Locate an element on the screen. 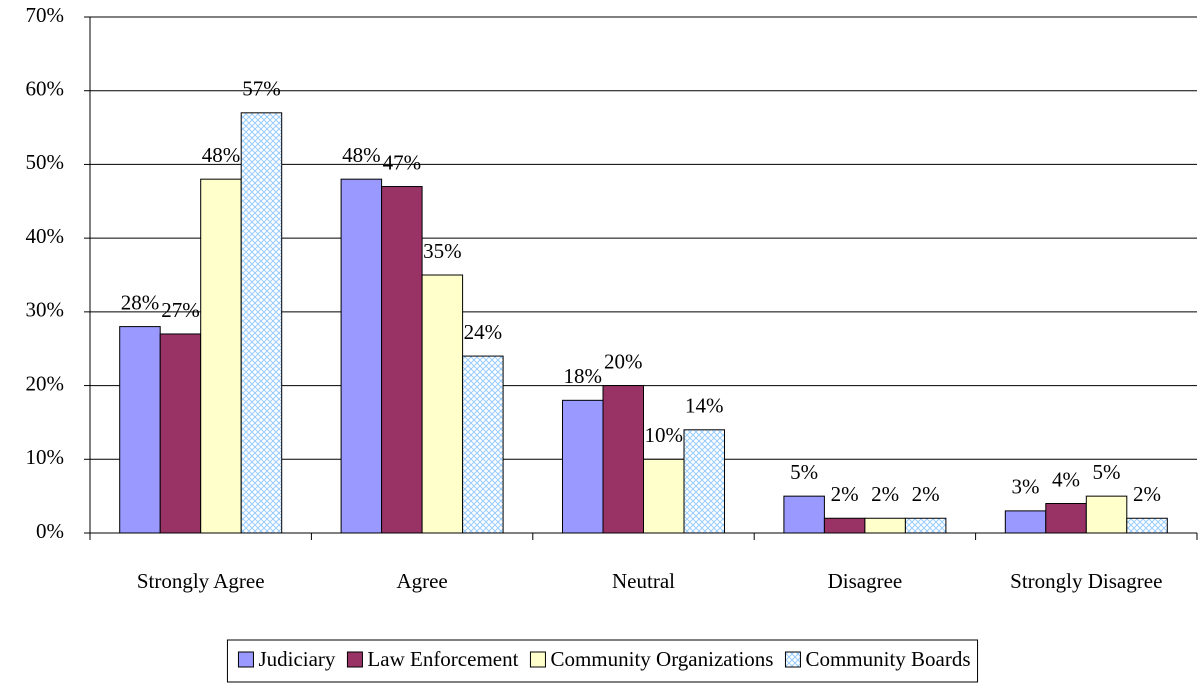  data-label: 4% is located at coordinates (1066, 479).